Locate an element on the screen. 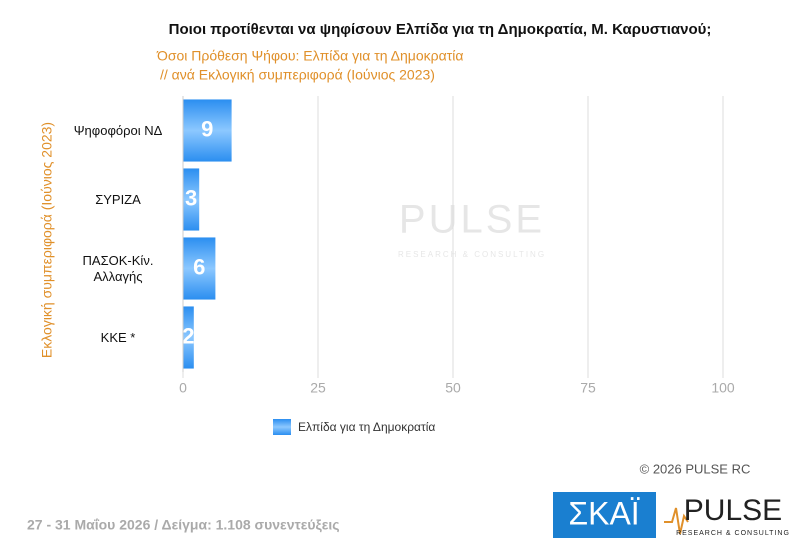 This screenshot has width=795, height=550. x-tick-label: 0 is located at coordinates (183, 388).